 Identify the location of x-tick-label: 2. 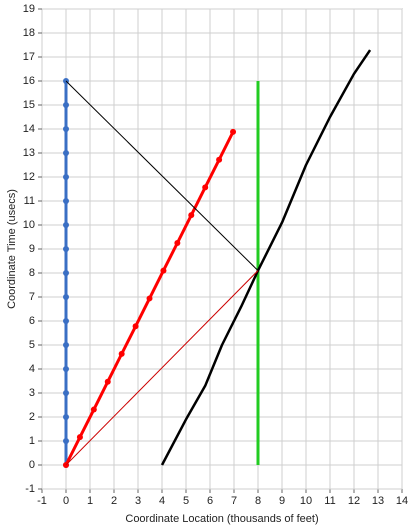
(114, 501).